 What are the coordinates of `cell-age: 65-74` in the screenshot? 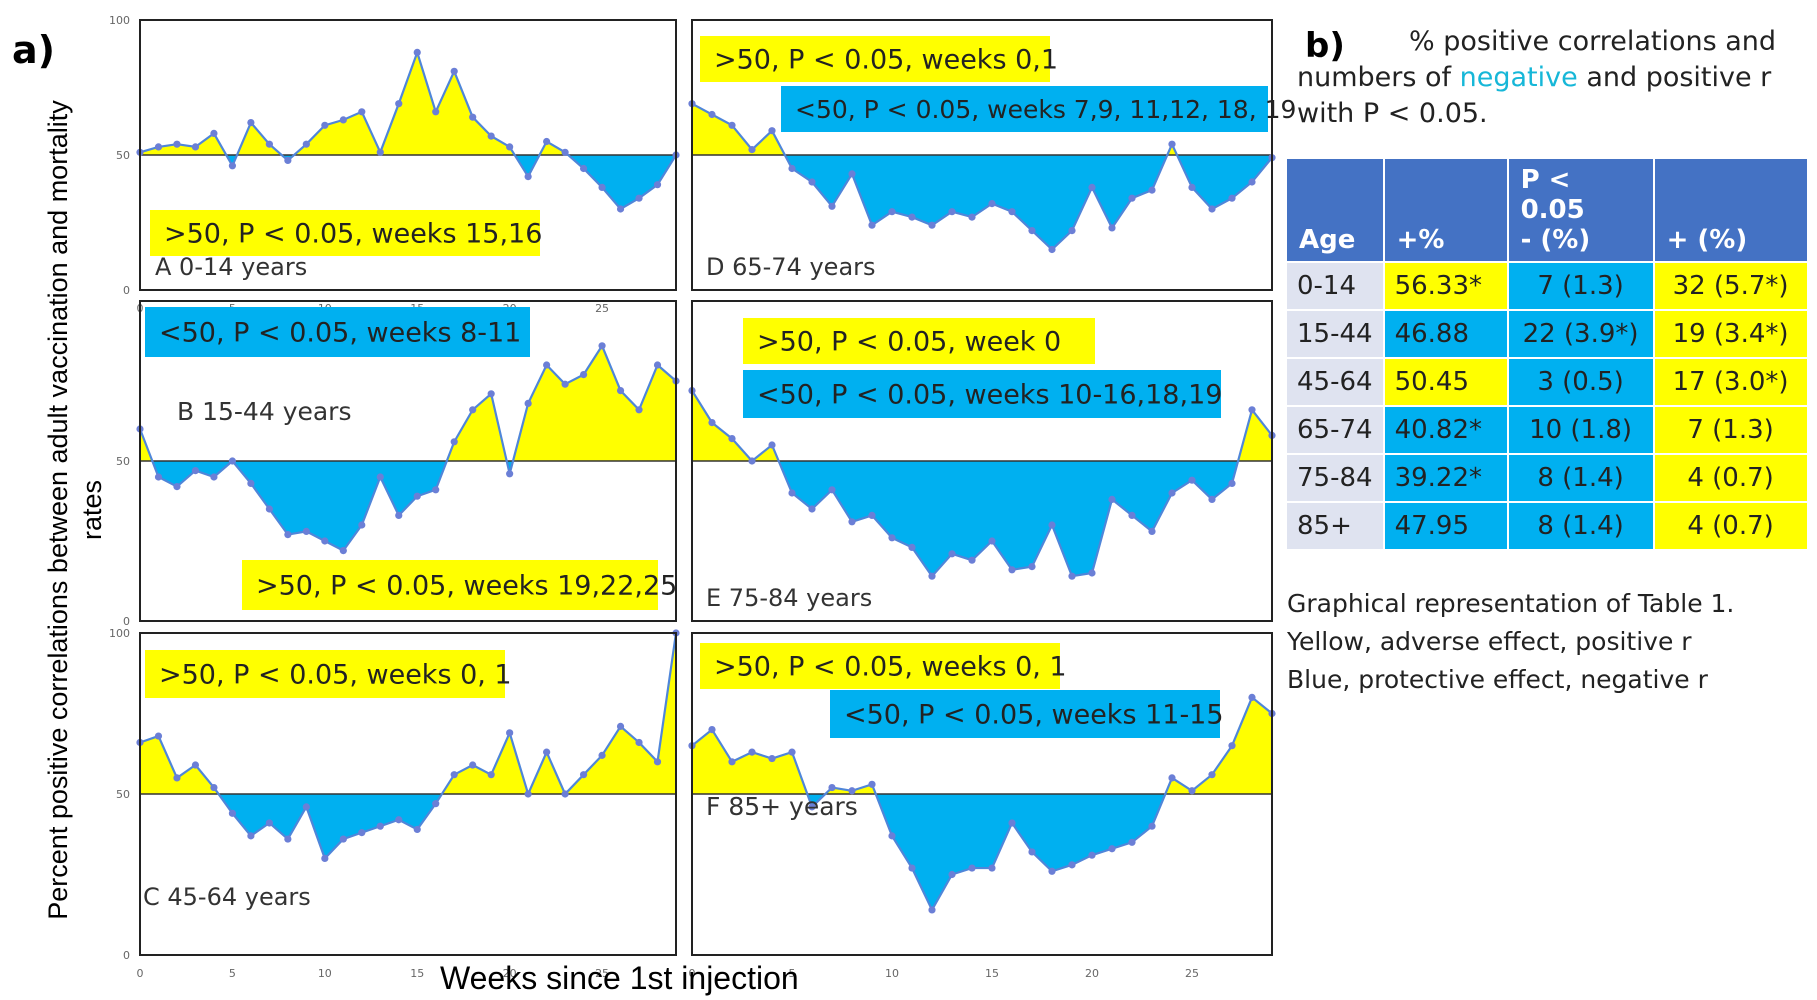 It's located at (1335, 430).